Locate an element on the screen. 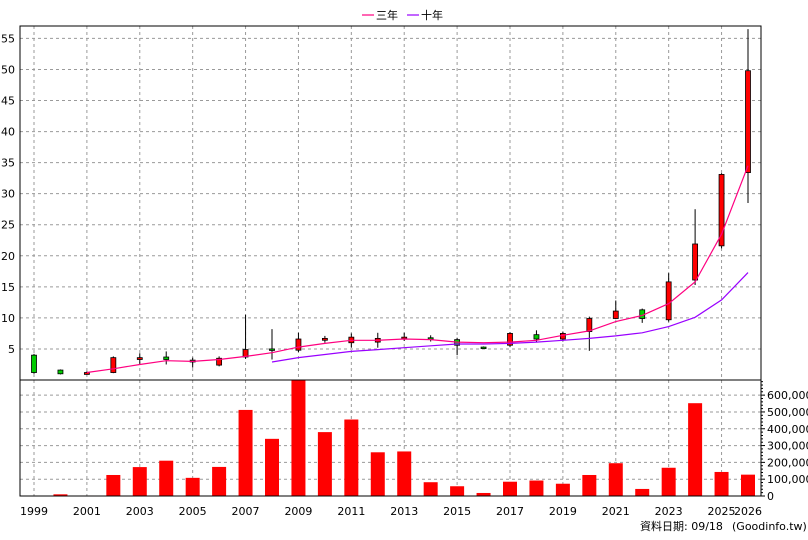 Image resolution: width=808 pixels, height=540 pixels. price-tick-label: 55 is located at coordinates (8, 38).